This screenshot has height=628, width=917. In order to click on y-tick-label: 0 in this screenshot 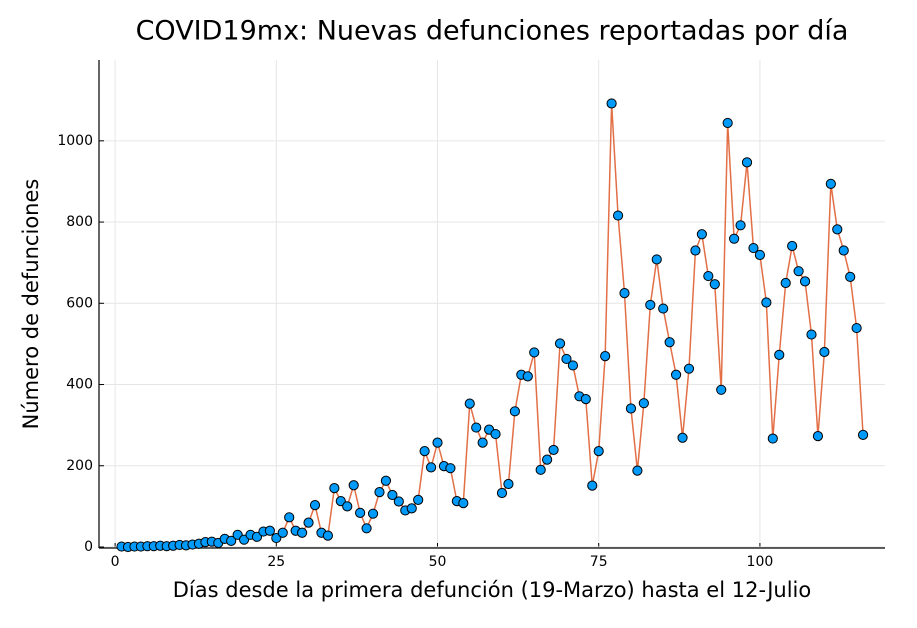, I will do `click(88, 547)`.